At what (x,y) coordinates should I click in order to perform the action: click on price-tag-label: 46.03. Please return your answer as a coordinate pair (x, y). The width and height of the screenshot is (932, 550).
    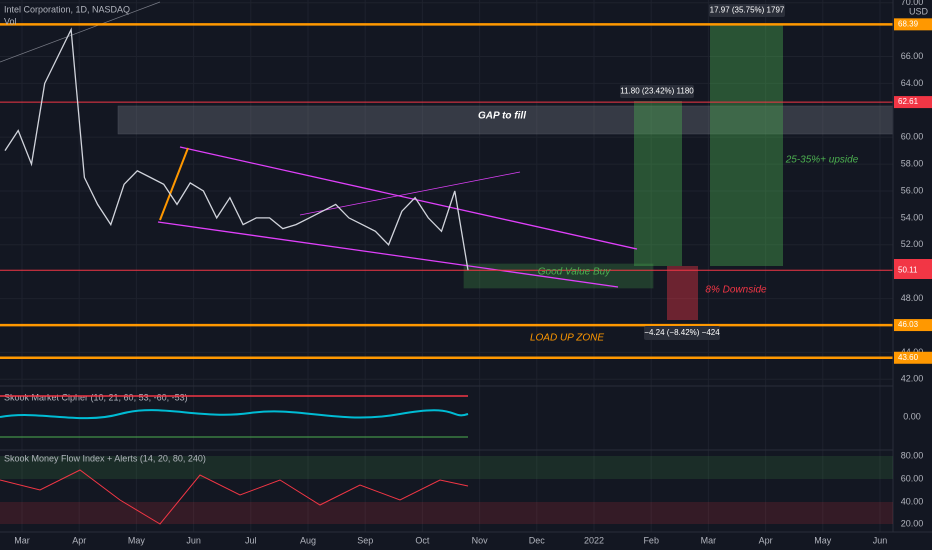
    Looking at the image, I should click on (908, 324).